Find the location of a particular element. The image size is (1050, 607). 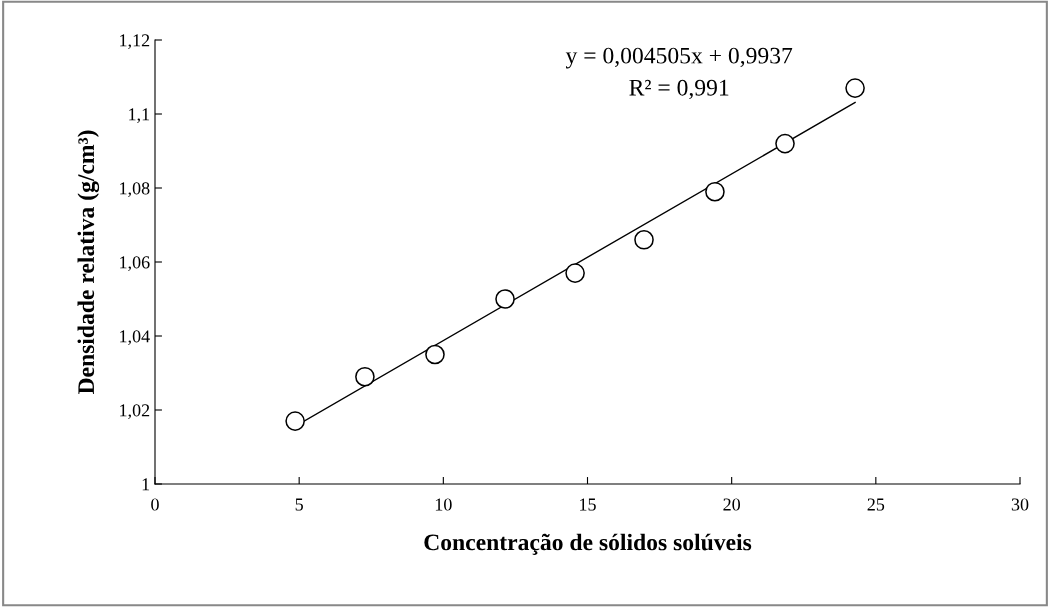

x-tick-label: 30 is located at coordinates (1020, 504).